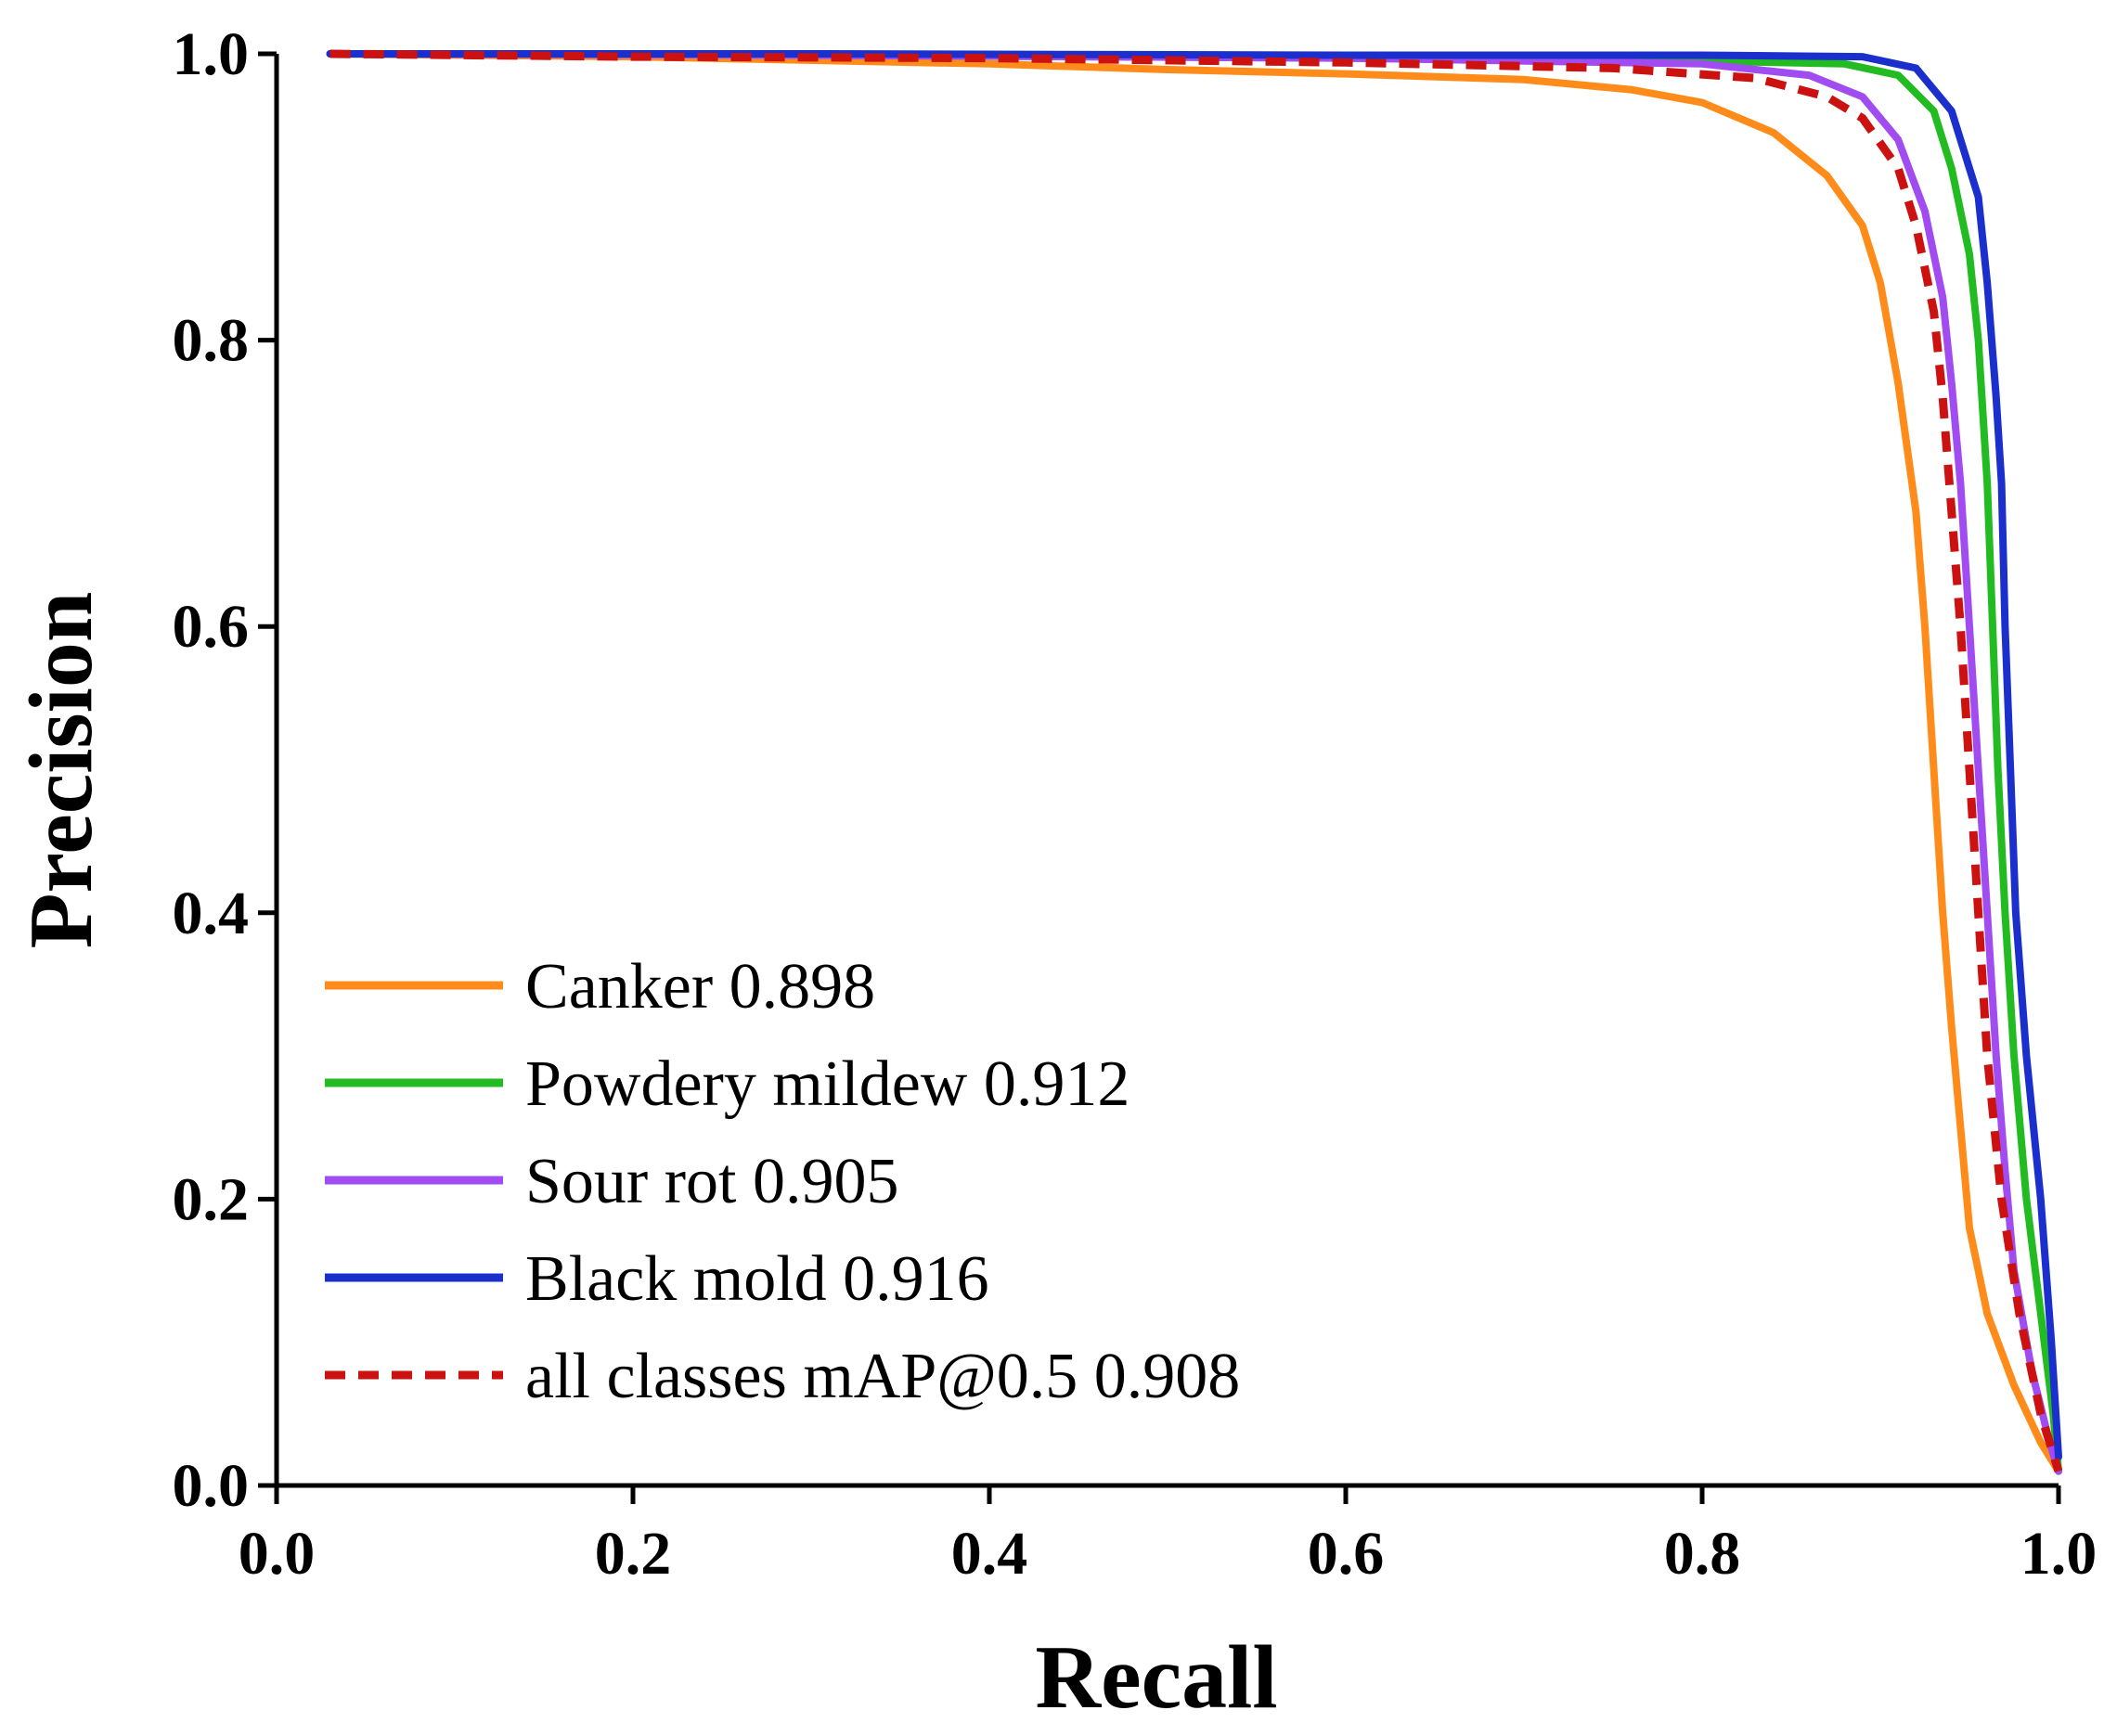 This screenshot has height=1736, width=2117. Describe the element at coordinates (1156, 1677) in the screenshot. I see `x-axis-title: Recall` at that location.